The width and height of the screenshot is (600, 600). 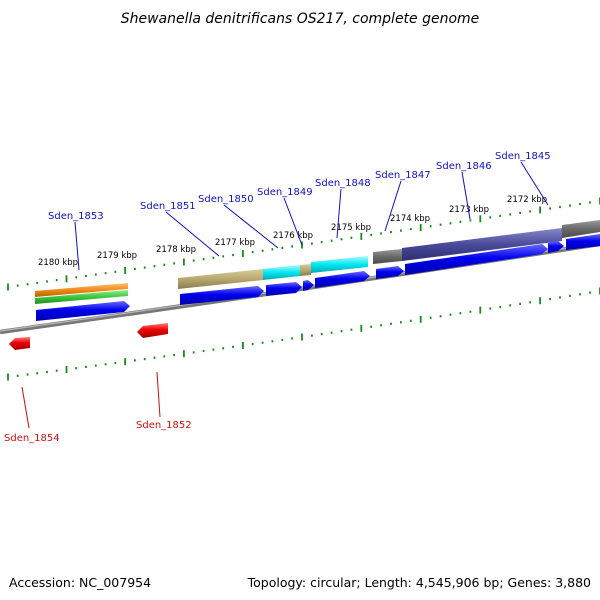 I want to click on gene-label: Sden_1846, so click(x=464, y=166).